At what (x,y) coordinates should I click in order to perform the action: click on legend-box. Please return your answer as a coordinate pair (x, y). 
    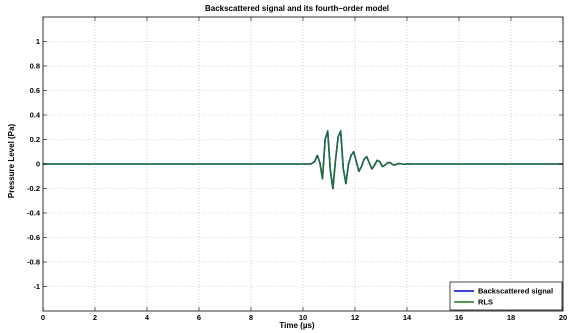
    Looking at the image, I should click on (506, 296).